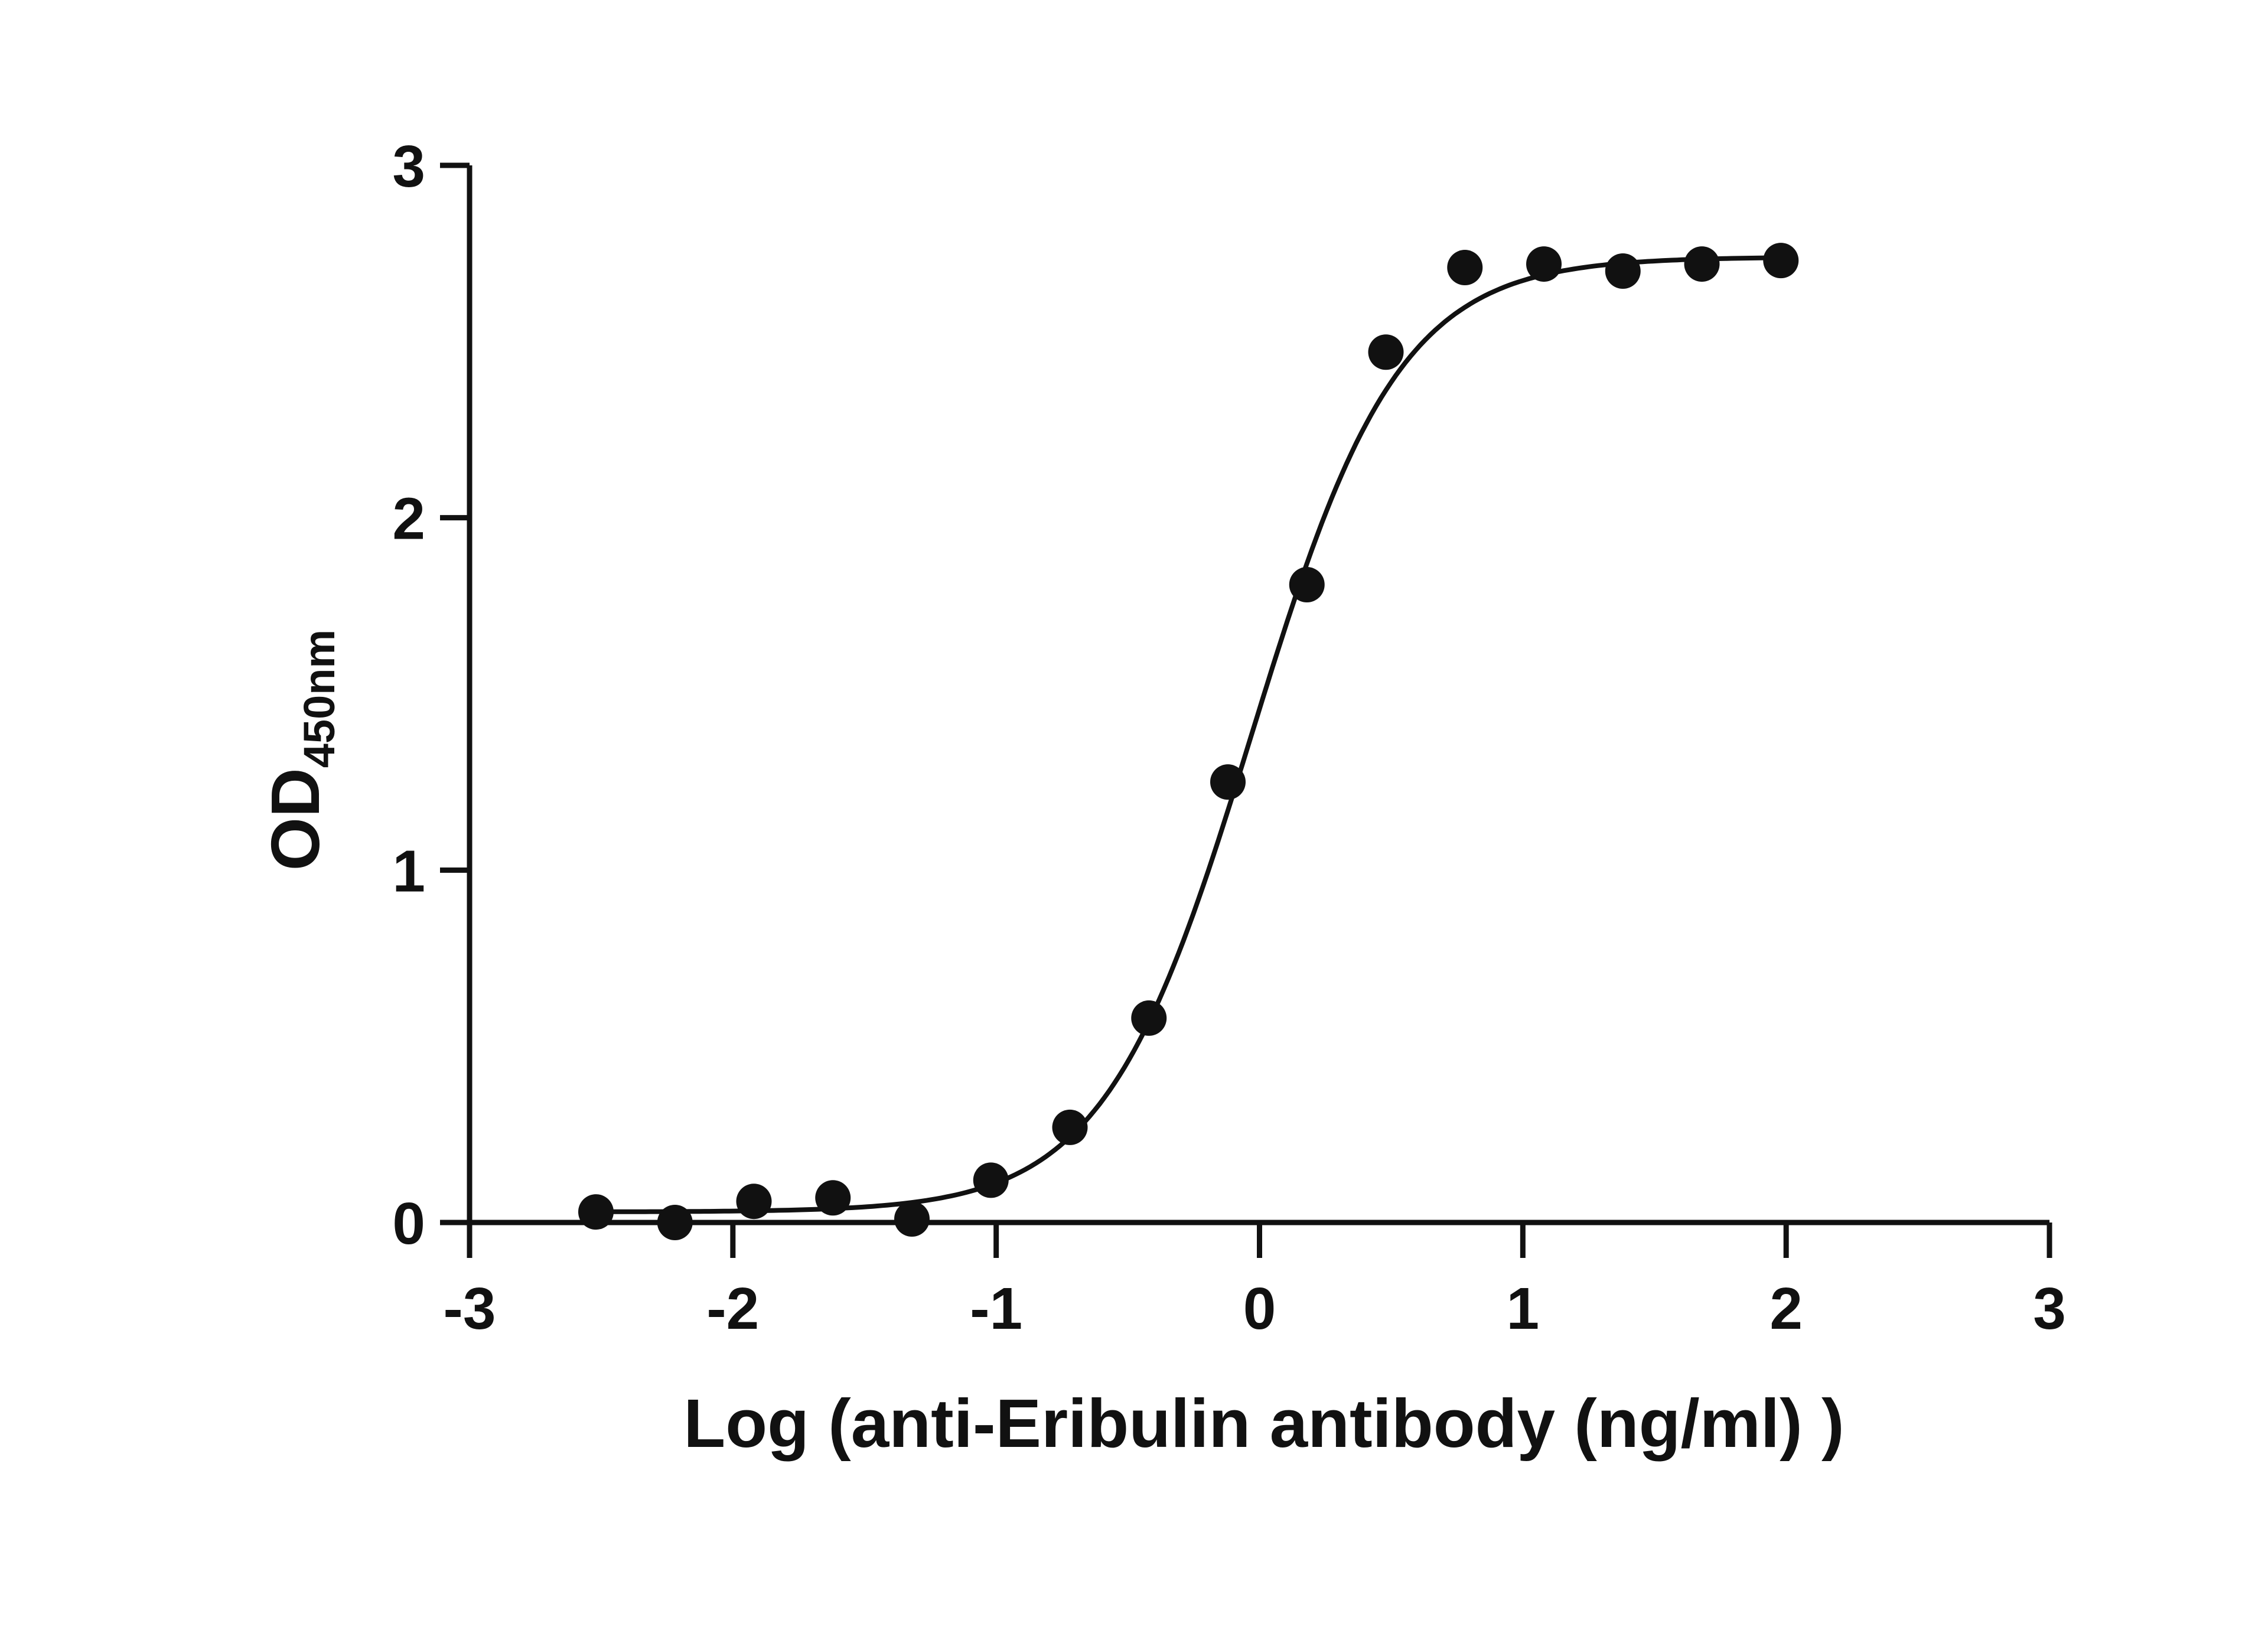  I want to click on y-tick-label: 1, so click(408, 871).